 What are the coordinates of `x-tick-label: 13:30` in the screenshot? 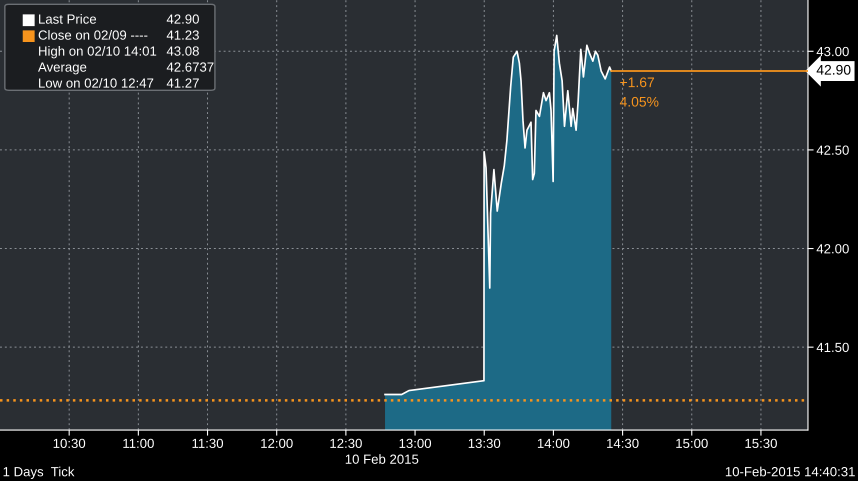 It's located at (484, 443).